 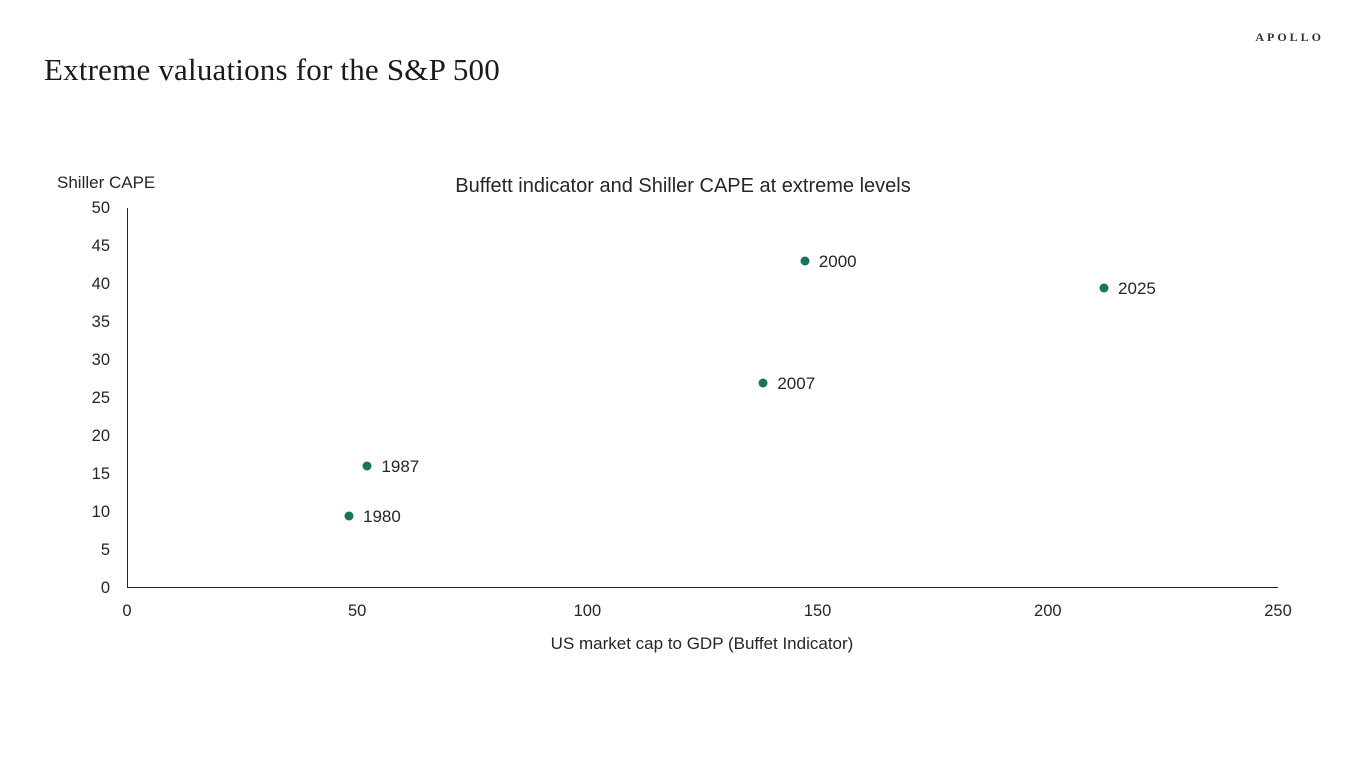 I want to click on page-title: Extreme valuations for the S&P 500, so click(x=272, y=69).